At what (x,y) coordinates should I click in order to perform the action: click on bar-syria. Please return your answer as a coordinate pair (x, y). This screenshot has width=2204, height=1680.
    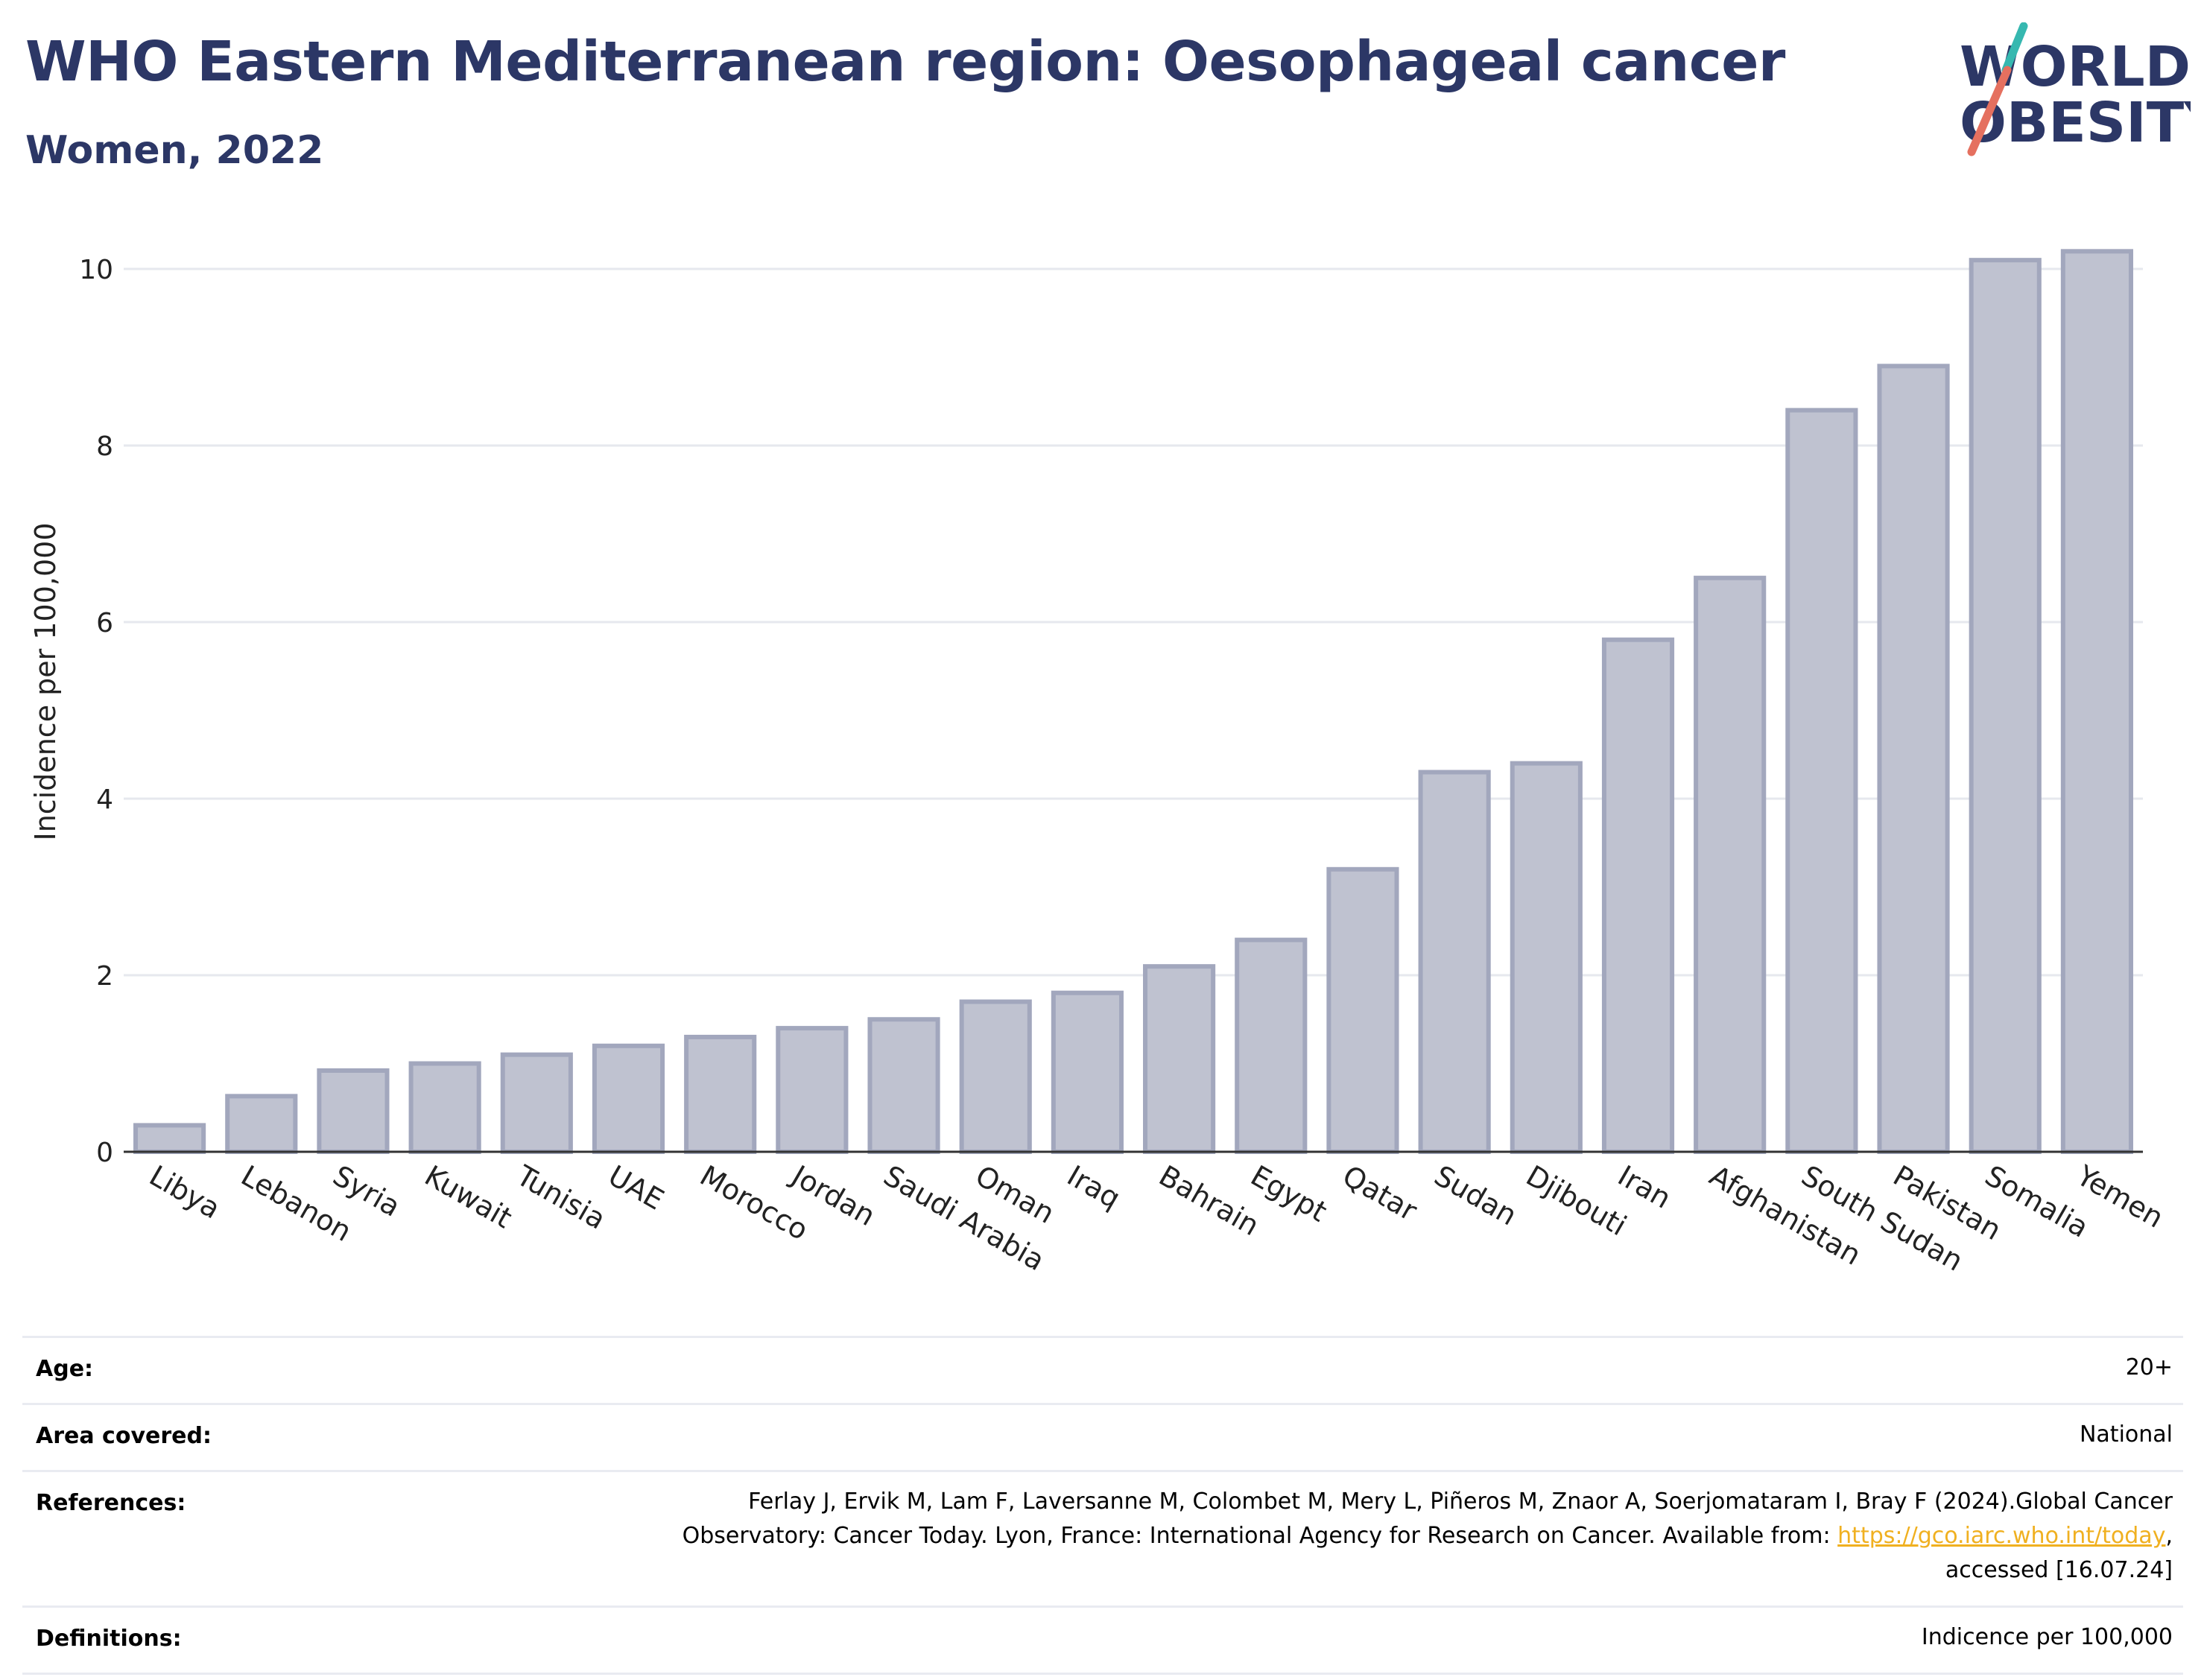
    Looking at the image, I should click on (353, 1111).